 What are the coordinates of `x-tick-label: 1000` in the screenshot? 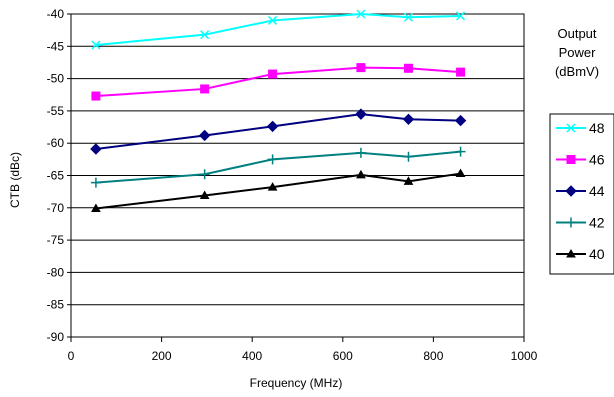 It's located at (524, 356).